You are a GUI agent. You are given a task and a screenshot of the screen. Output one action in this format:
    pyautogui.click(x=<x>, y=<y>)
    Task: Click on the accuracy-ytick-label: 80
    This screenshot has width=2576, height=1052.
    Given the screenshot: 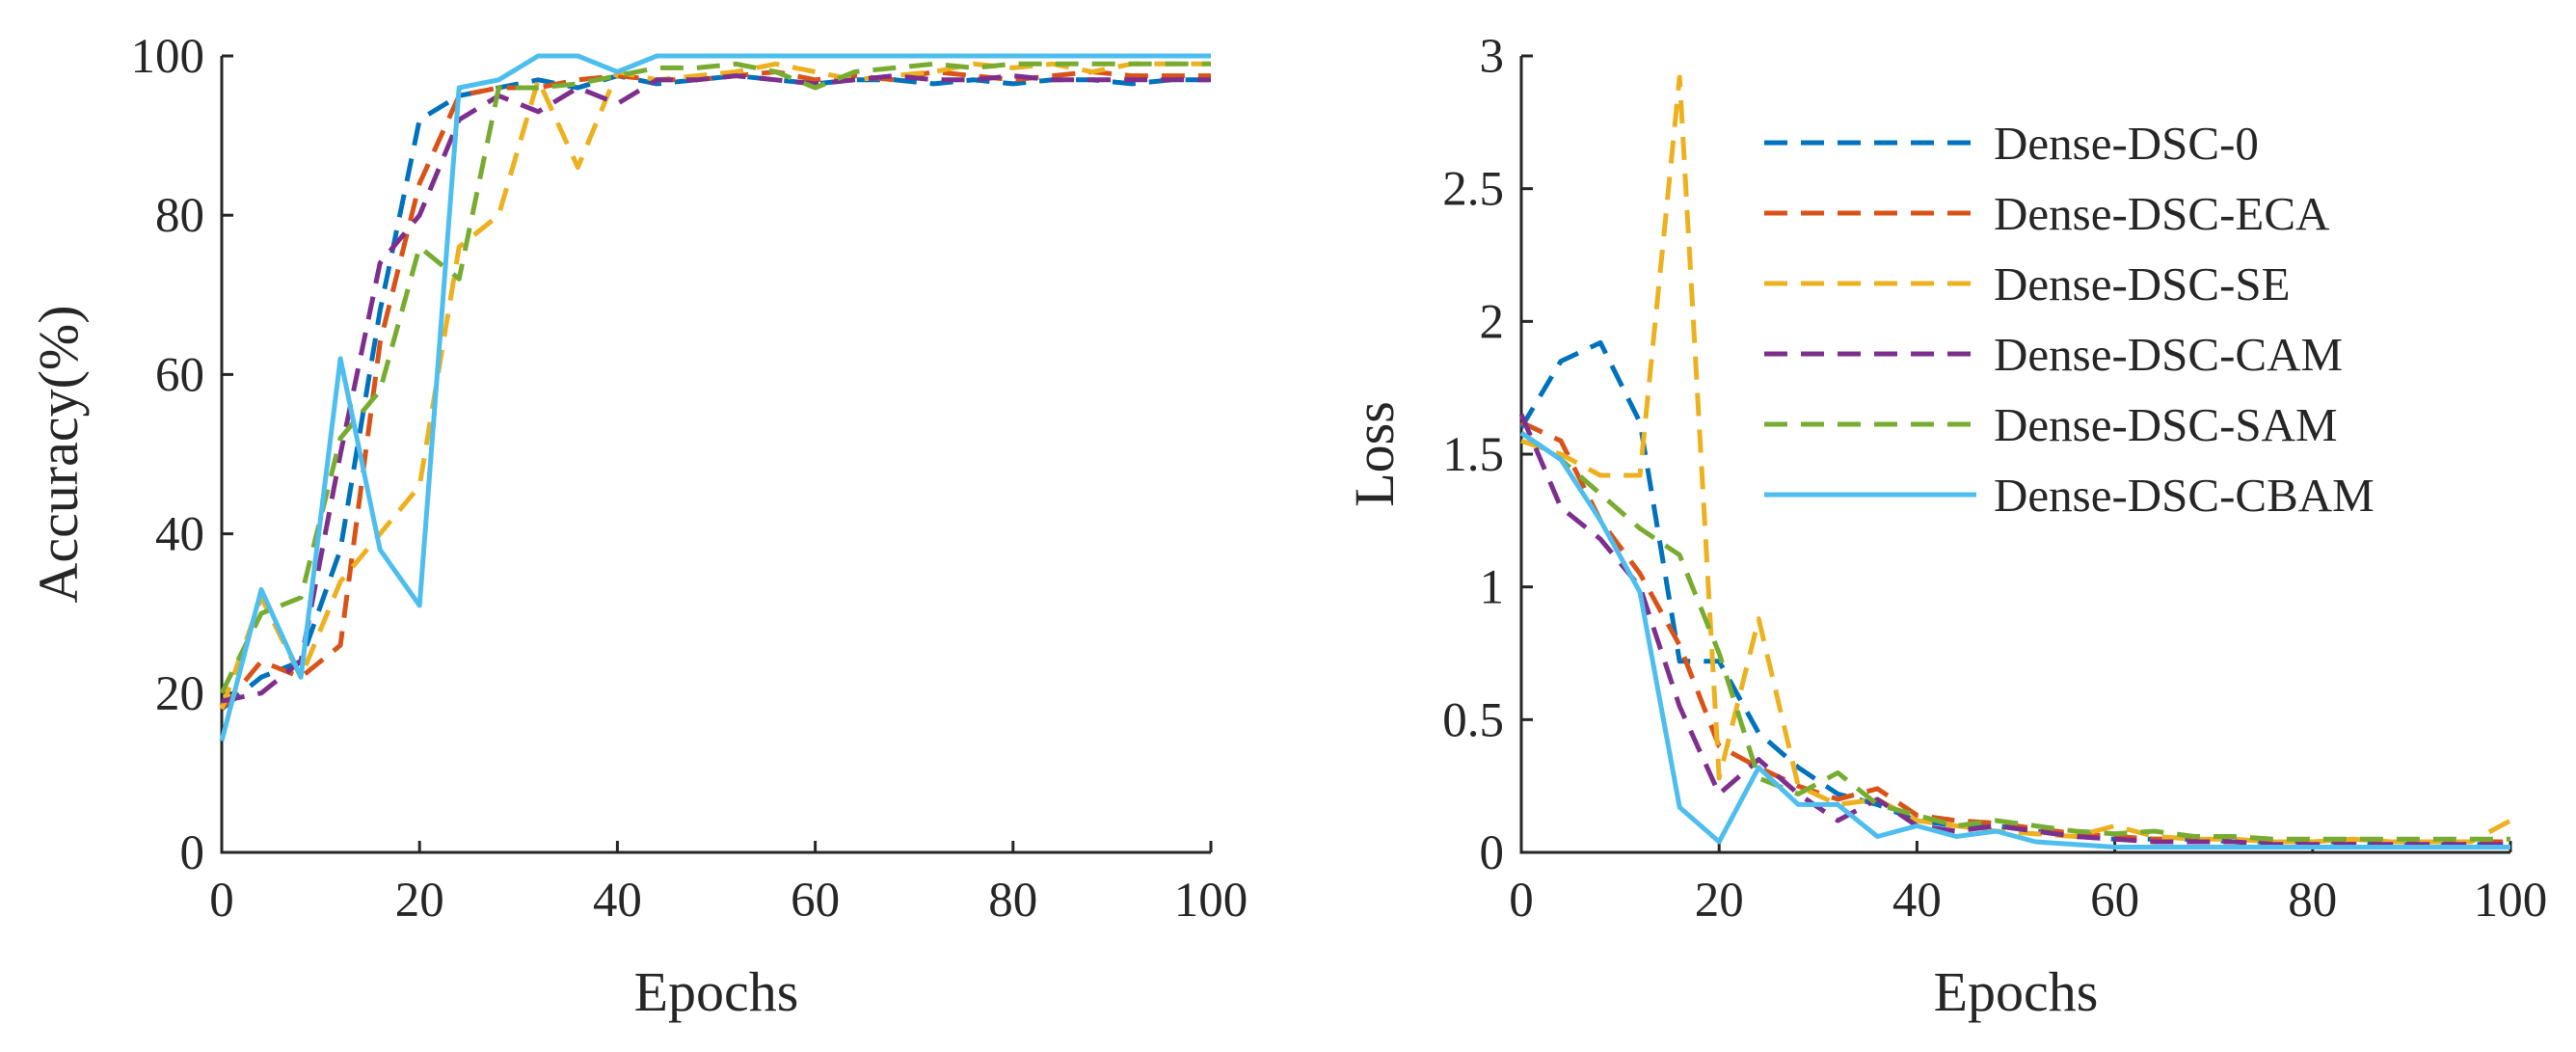 What is the action you would take?
    pyautogui.click(x=179, y=216)
    